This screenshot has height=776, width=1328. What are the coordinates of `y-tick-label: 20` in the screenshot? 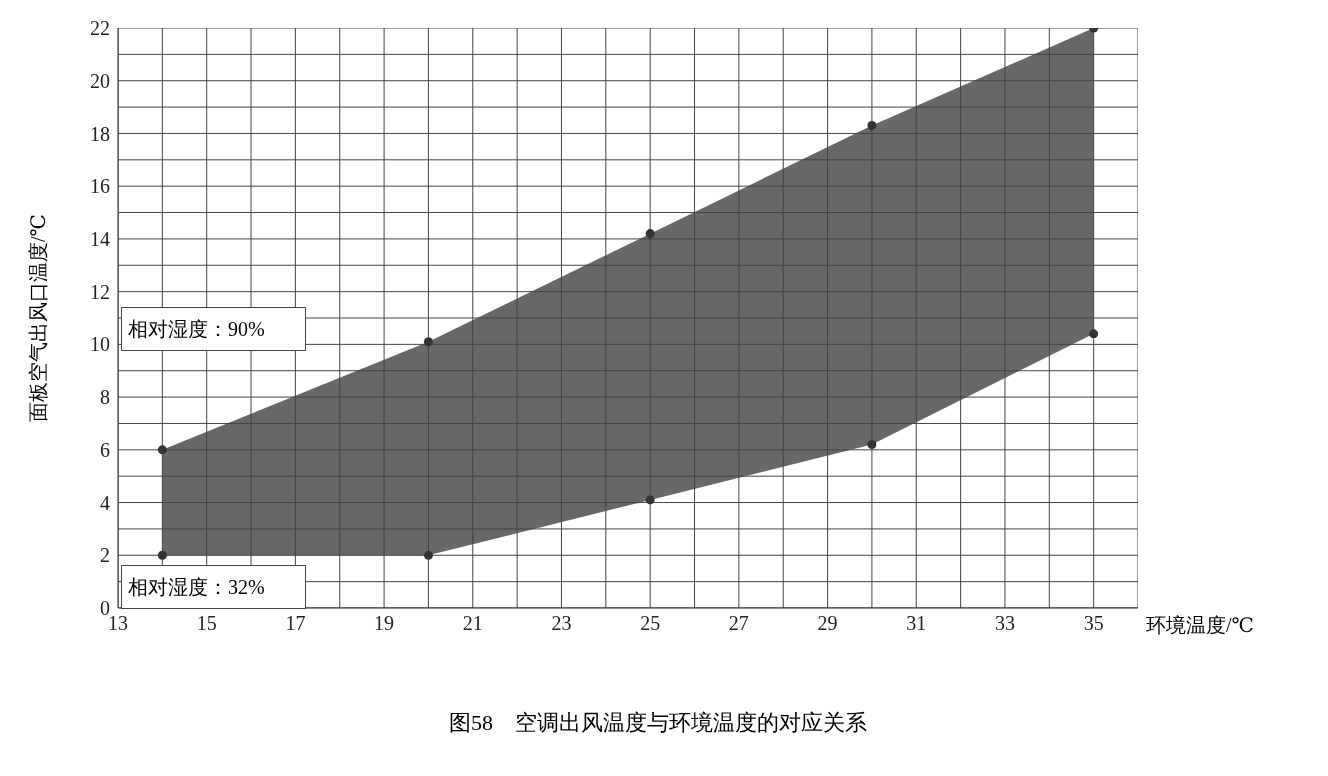 It's located at (100, 80).